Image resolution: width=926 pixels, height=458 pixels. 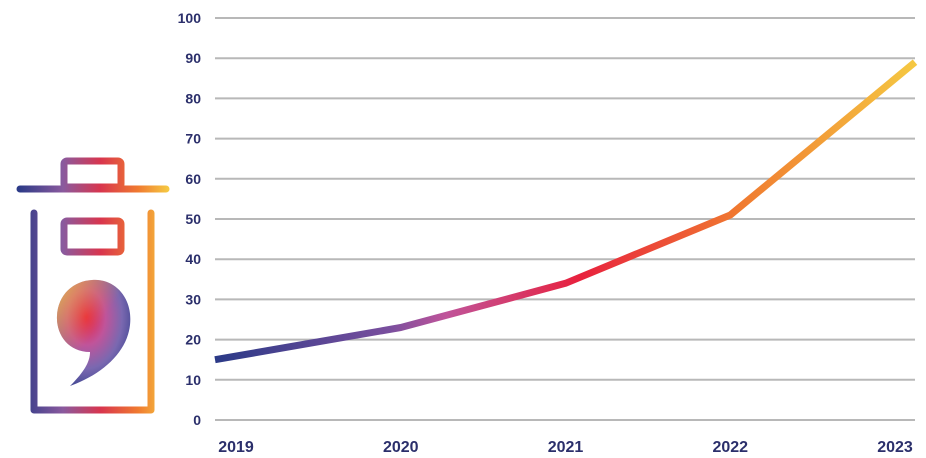 I want to click on x-tick-label: 2020, so click(x=401, y=447).